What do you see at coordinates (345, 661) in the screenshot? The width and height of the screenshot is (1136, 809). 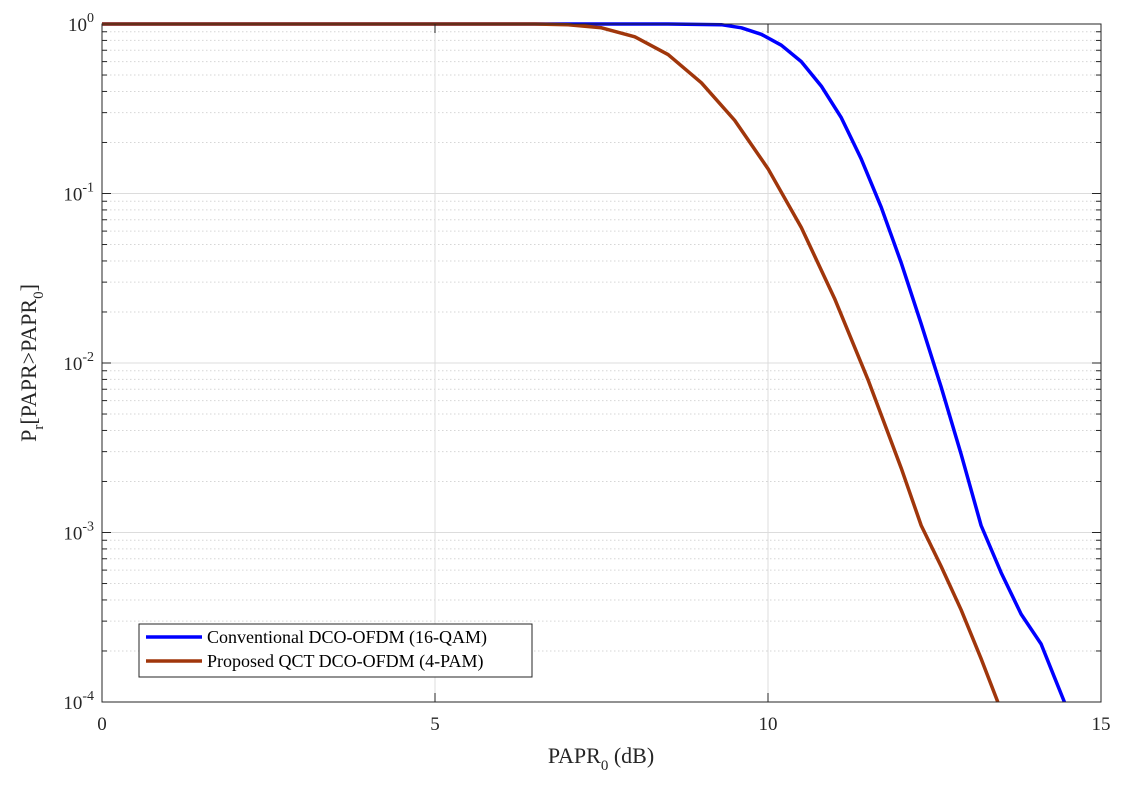 I see `legend-label-proposed: Proposed QCT DCO-OFDM (4-PAM)` at bounding box center [345, 661].